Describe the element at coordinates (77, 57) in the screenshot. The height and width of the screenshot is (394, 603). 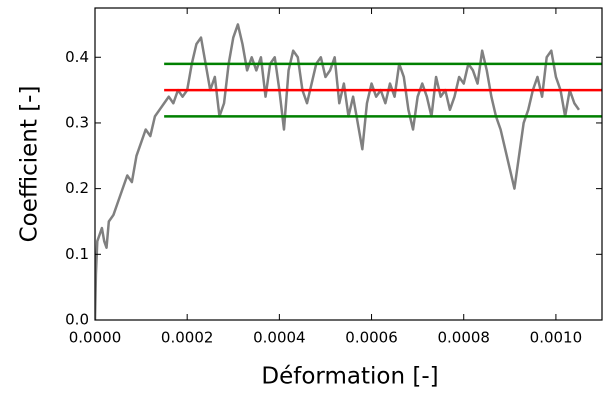
I see `y-tick-label: 0.4` at that location.